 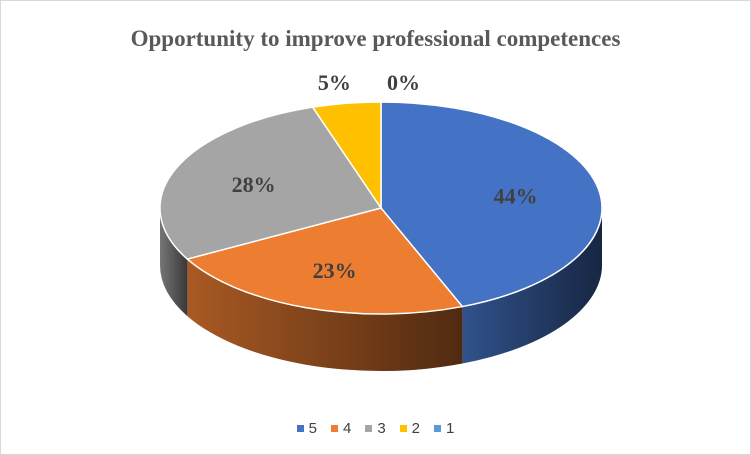 What do you see at coordinates (516, 196) in the screenshot?
I see `data-label-5: 44%` at bounding box center [516, 196].